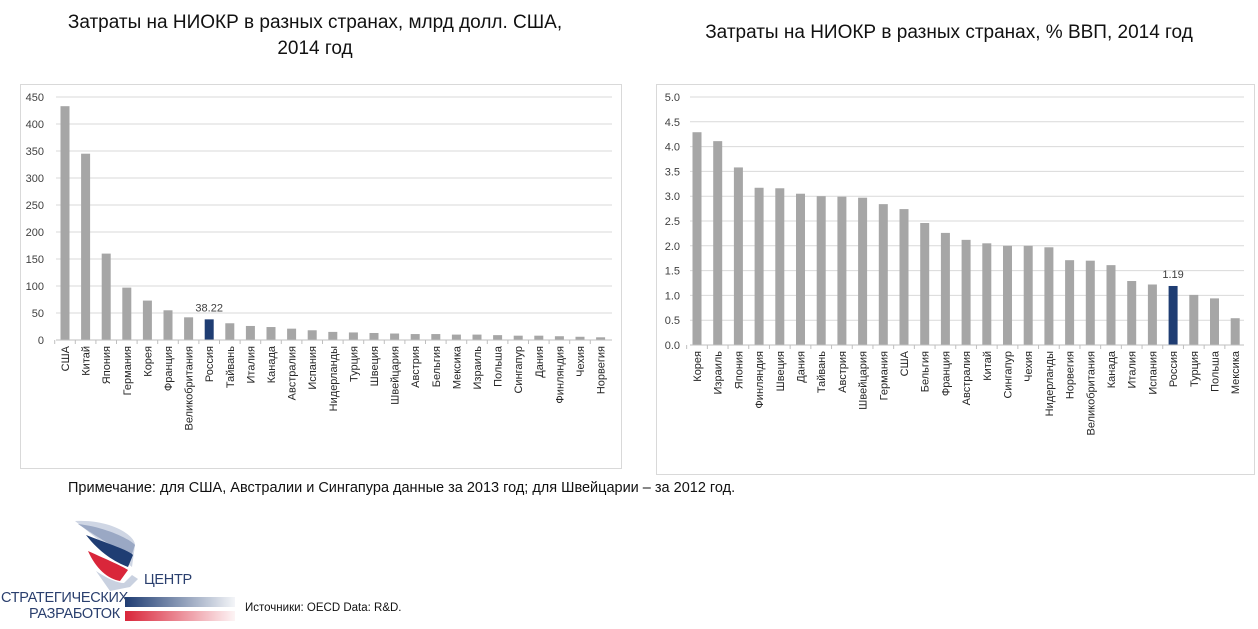 This screenshot has width=1258, height=629. Describe the element at coordinates (35, 260) in the screenshot. I see `y-tick-label: 150` at that location.